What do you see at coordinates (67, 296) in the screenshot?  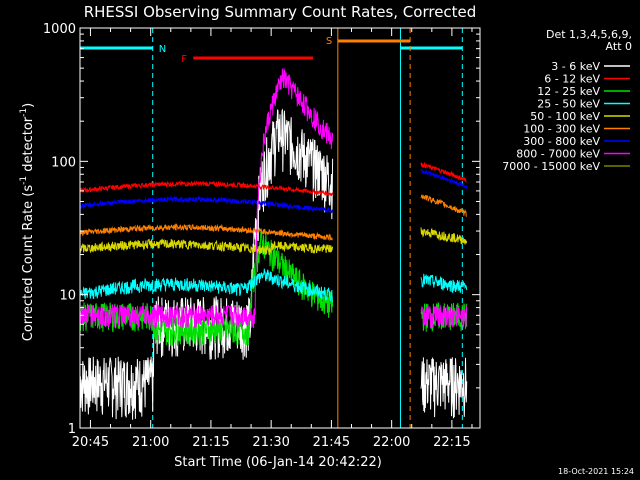 I see `y-tick-label: 10` at bounding box center [67, 296].